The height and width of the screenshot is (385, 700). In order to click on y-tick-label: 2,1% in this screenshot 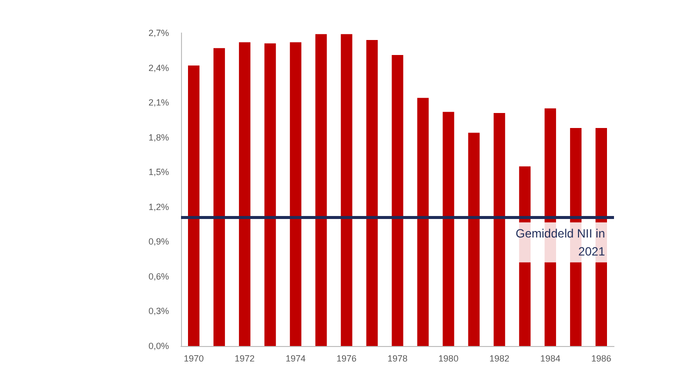, I will do `click(158, 103)`.